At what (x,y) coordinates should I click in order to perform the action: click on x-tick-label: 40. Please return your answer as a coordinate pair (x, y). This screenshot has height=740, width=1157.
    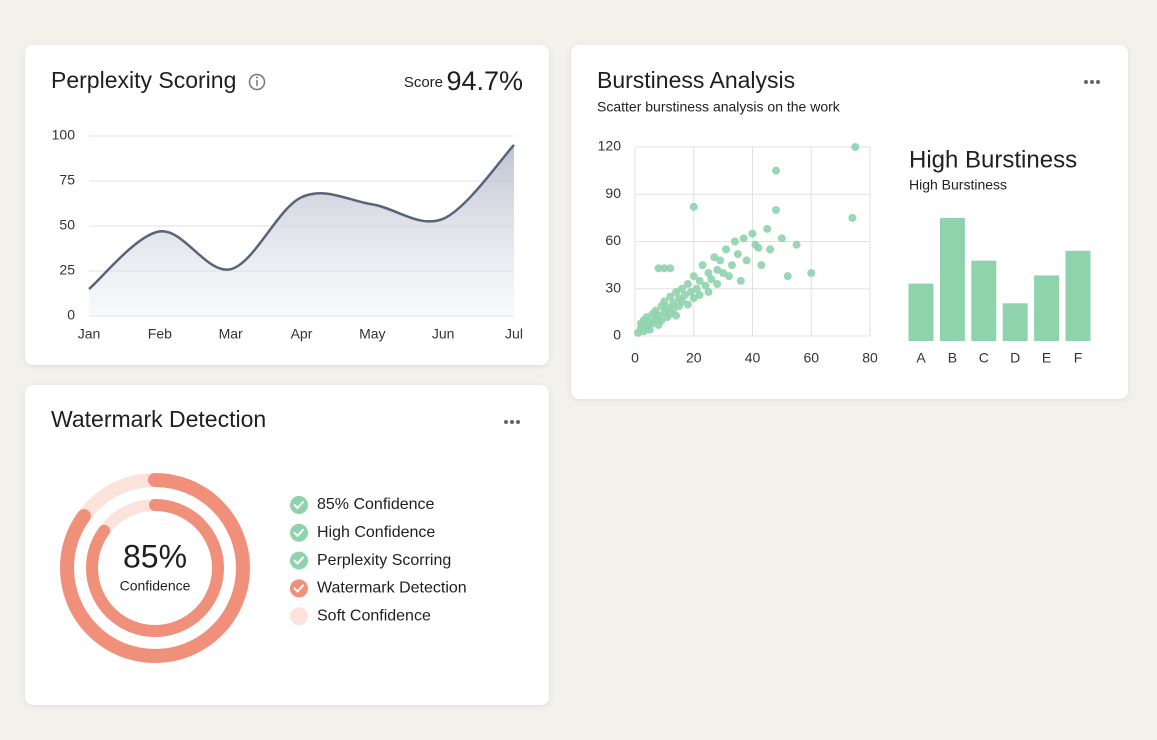
    Looking at the image, I should click on (753, 358).